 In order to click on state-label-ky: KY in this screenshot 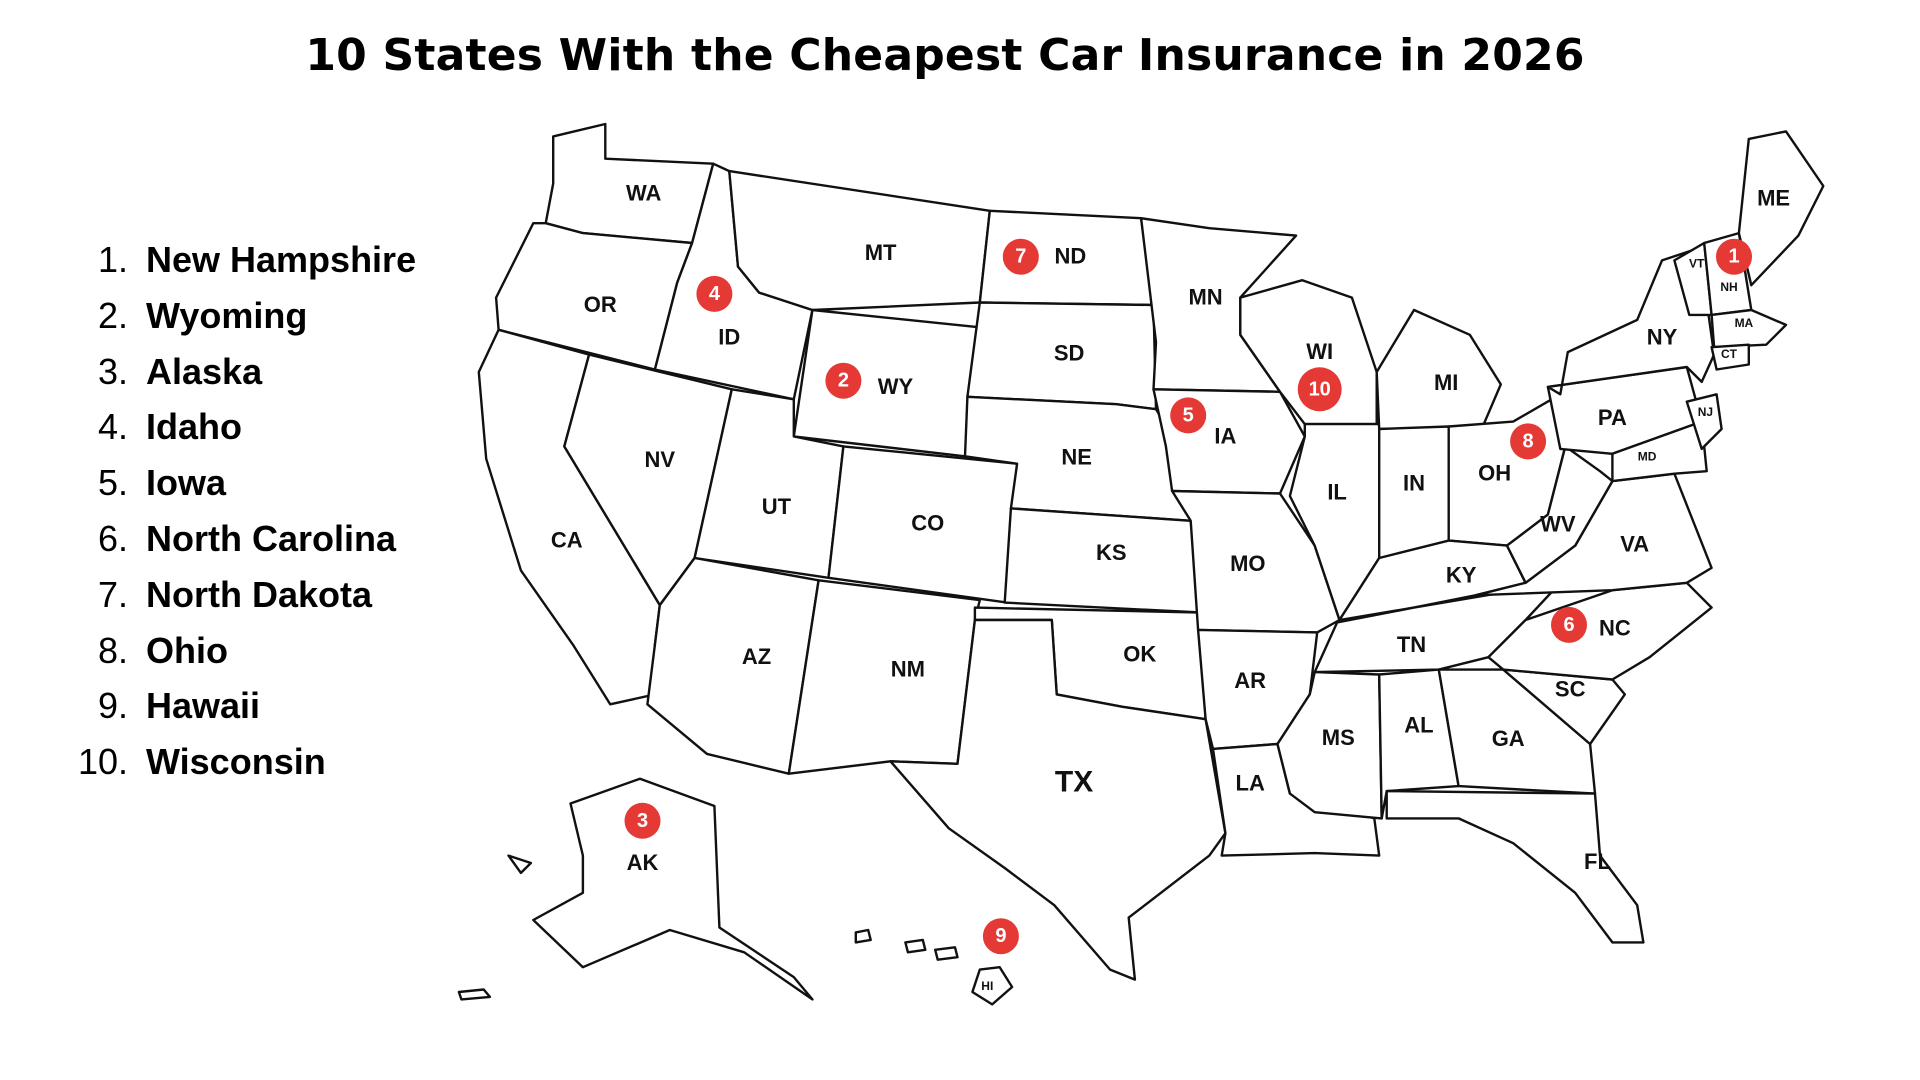, I will do `click(1461, 574)`.